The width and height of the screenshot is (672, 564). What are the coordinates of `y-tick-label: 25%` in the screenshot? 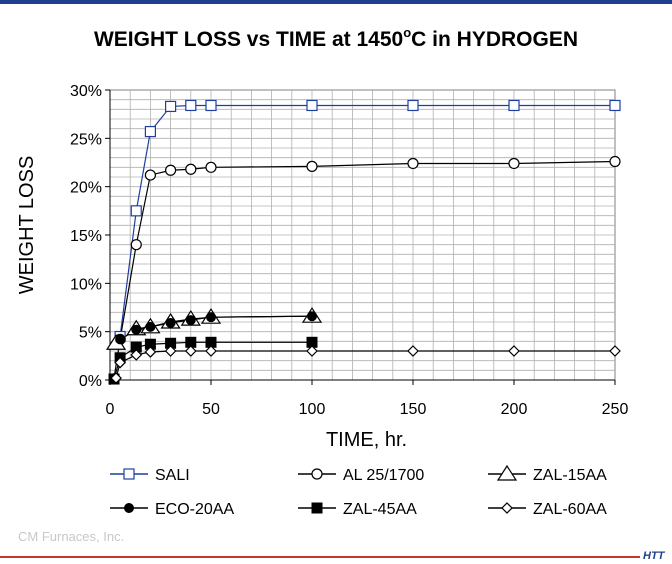 It's located at (86, 139).